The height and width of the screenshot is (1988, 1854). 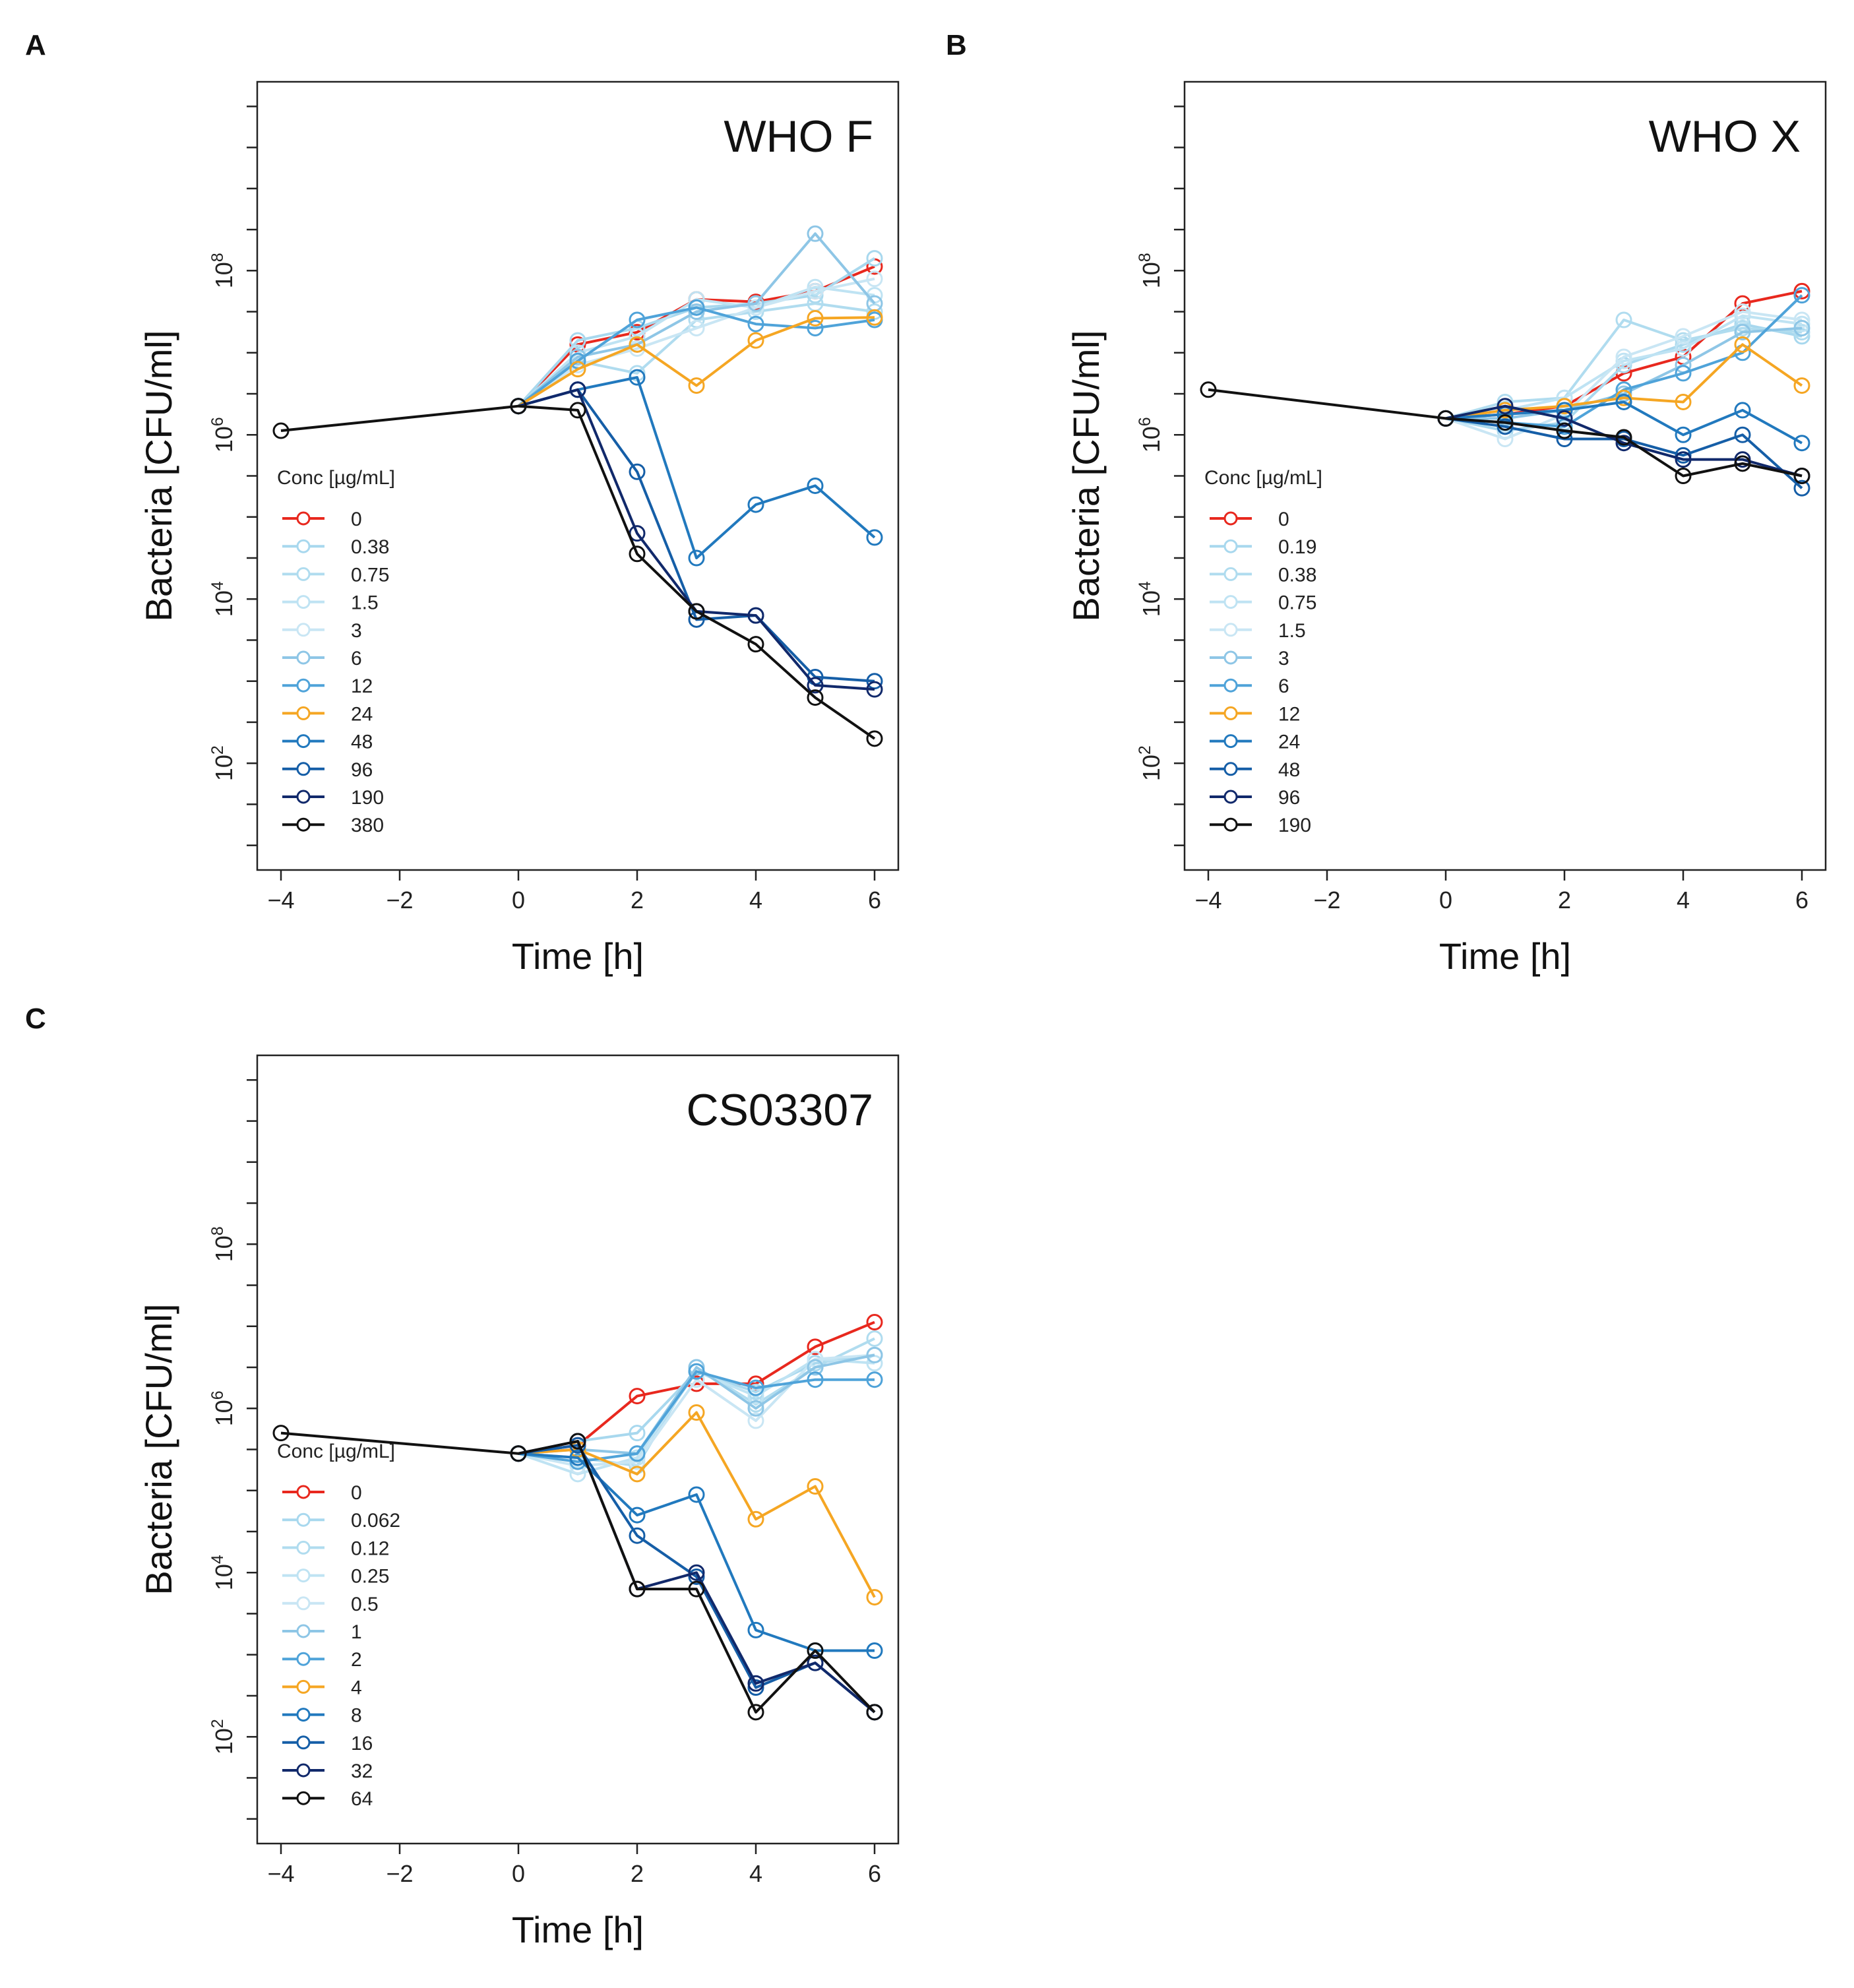 I want to click on x-tick-label: 0, so click(x=518, y=1873).